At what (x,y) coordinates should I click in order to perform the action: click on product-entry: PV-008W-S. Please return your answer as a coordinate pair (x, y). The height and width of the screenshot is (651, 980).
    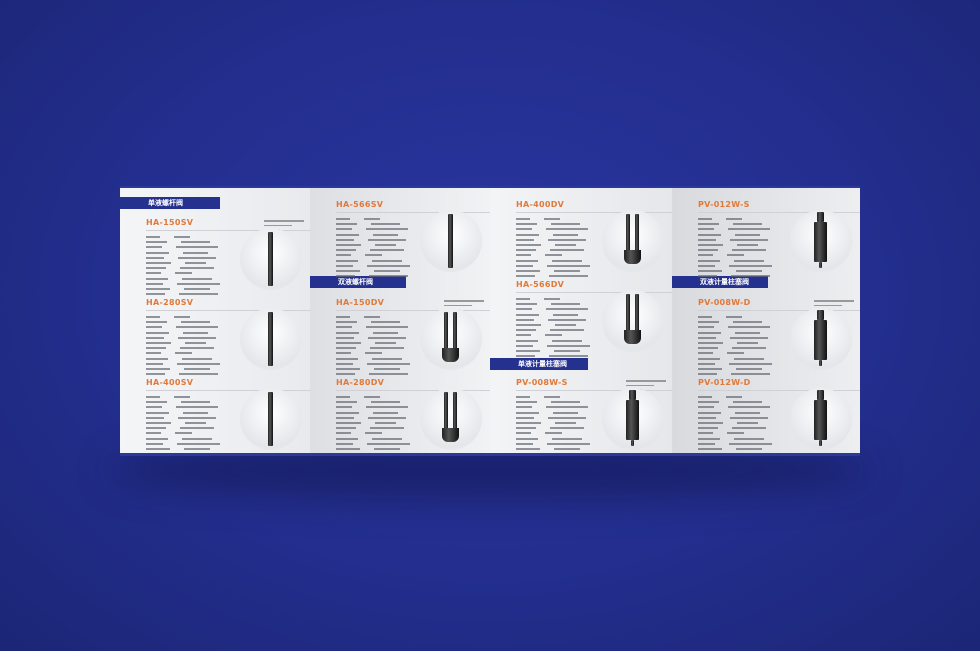
    Looking at the image, I should click on (581, 415).